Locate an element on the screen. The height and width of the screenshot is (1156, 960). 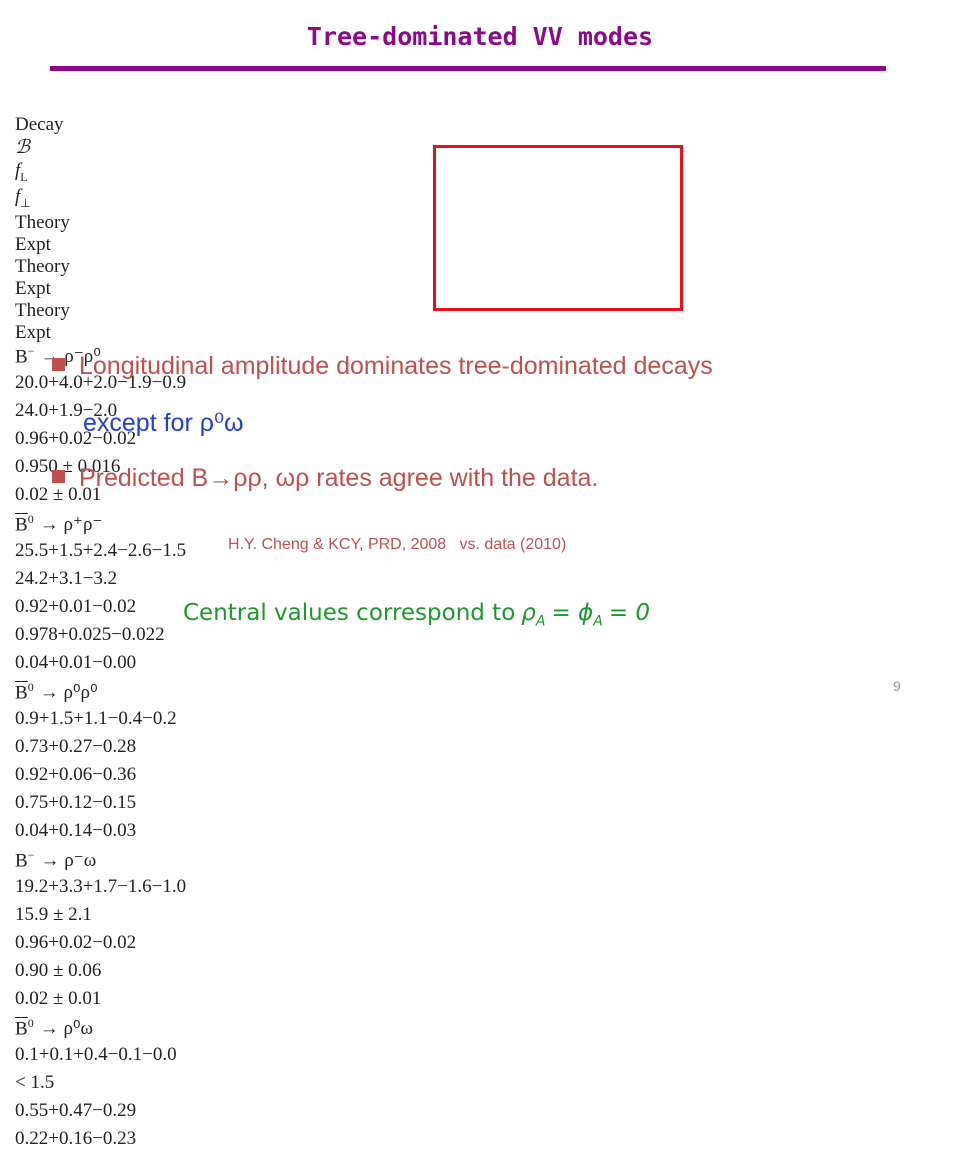
cell-value: 0.22 is located at coordinates (32, 1138).